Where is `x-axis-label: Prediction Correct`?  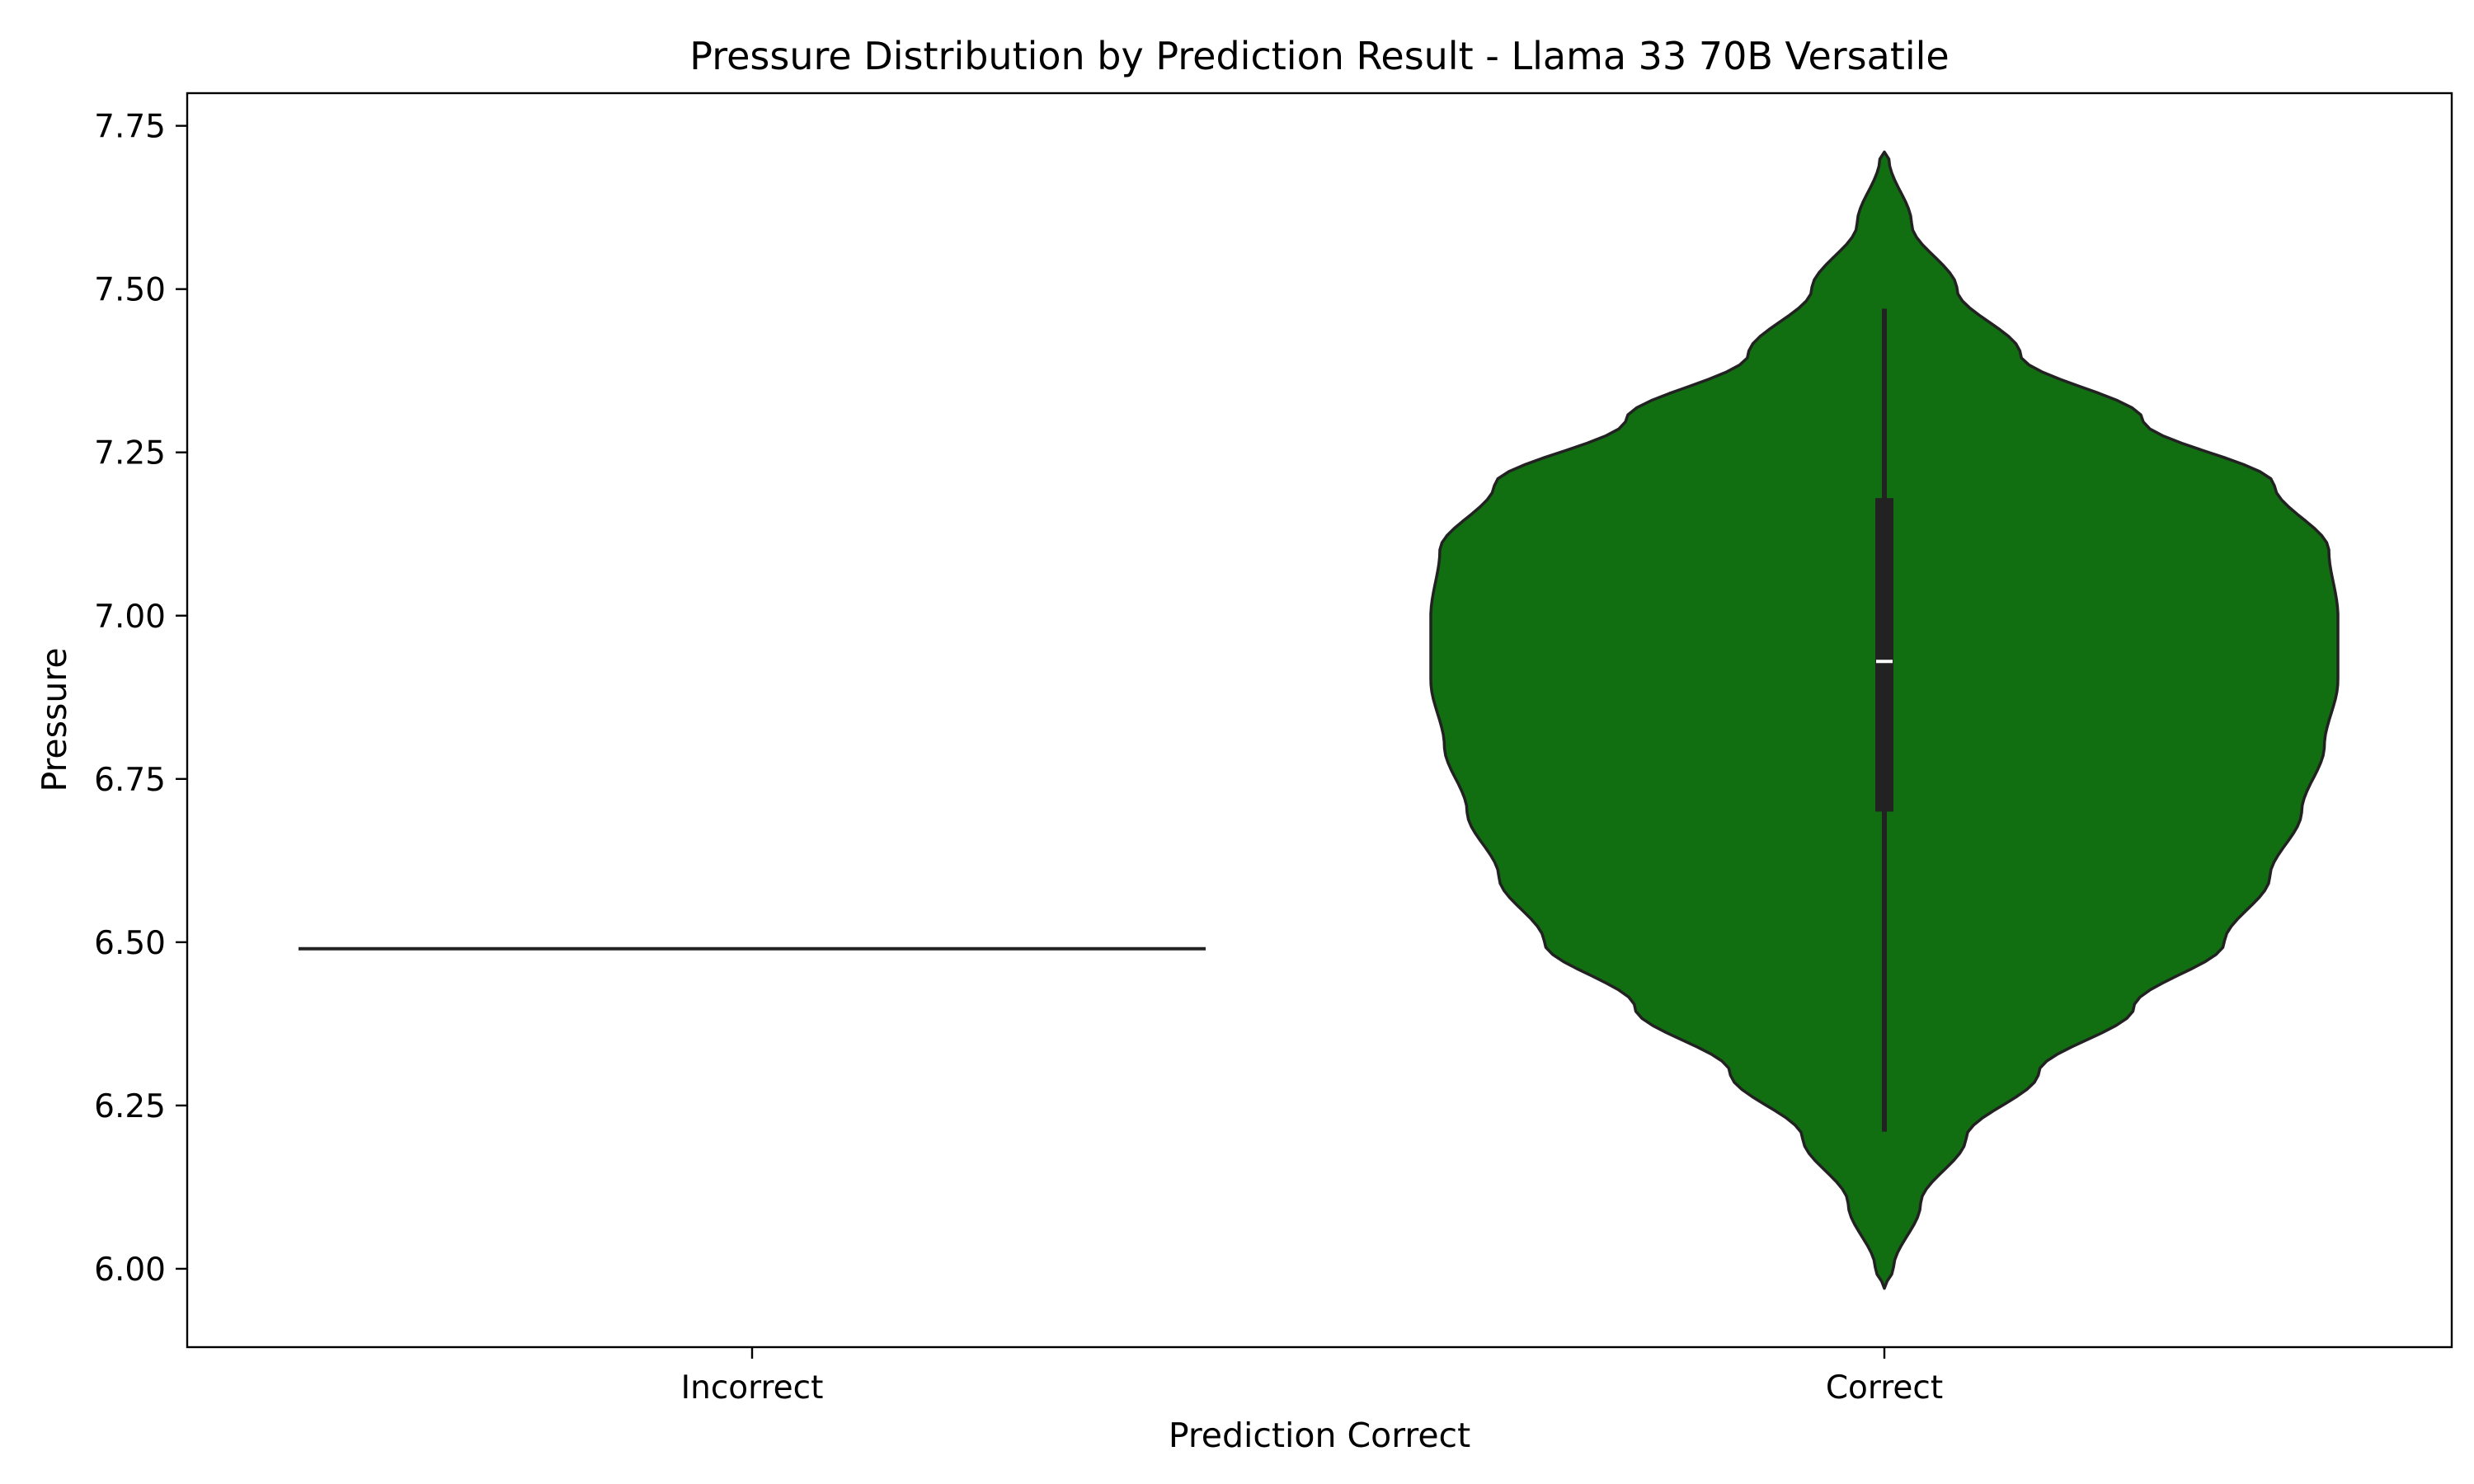
x-axis-label: Prediction Correct is located at coordinates (1319, 1435).